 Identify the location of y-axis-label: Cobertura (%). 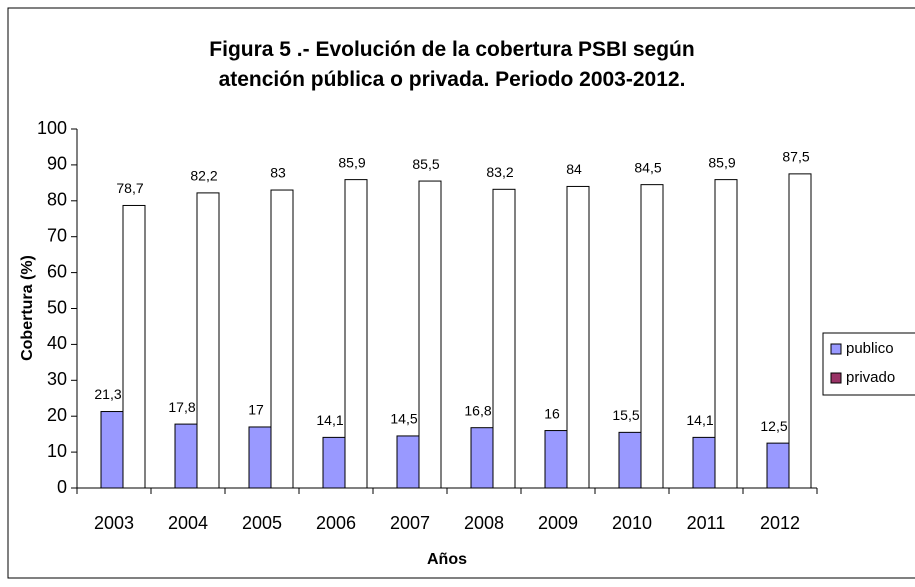
(27, 308).